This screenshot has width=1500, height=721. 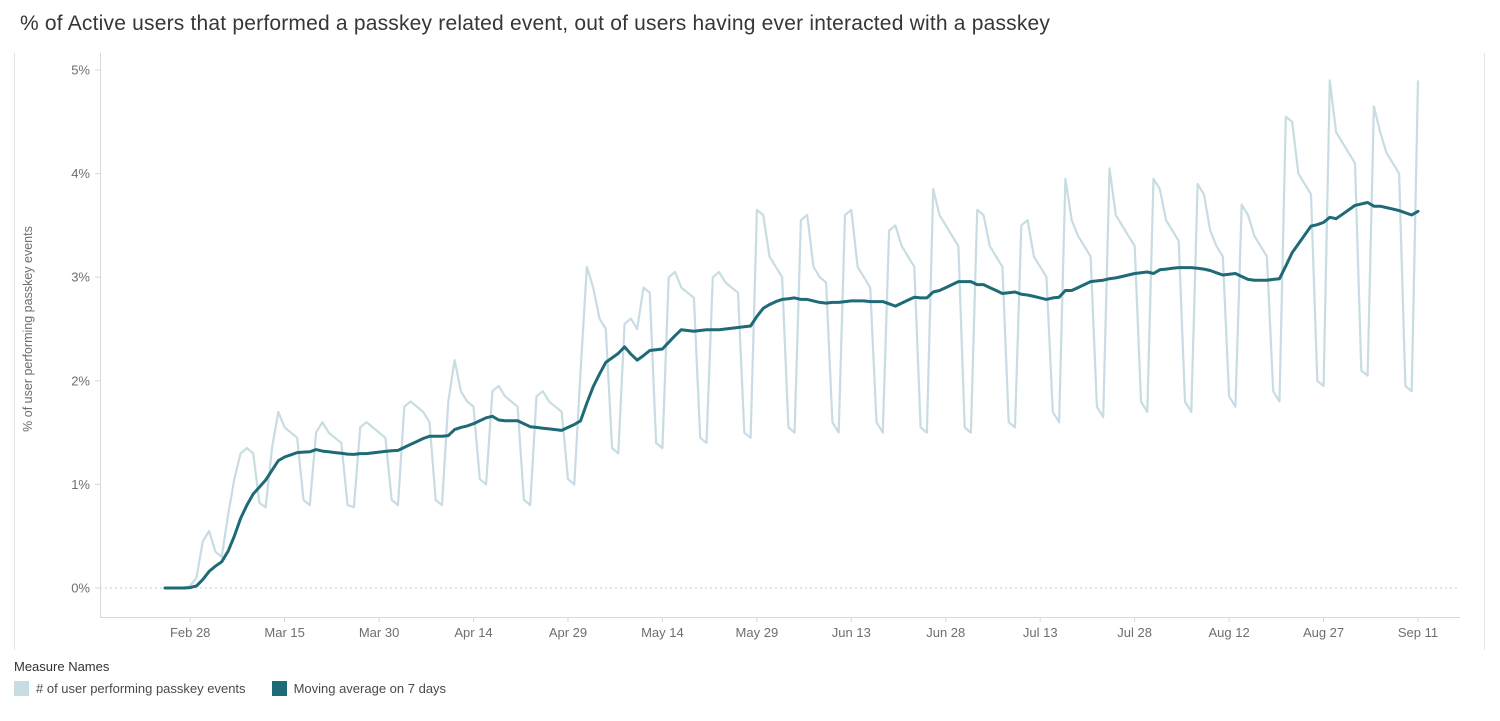 I want to click on x-tick-label: May 14, so click(x=662, y=632).